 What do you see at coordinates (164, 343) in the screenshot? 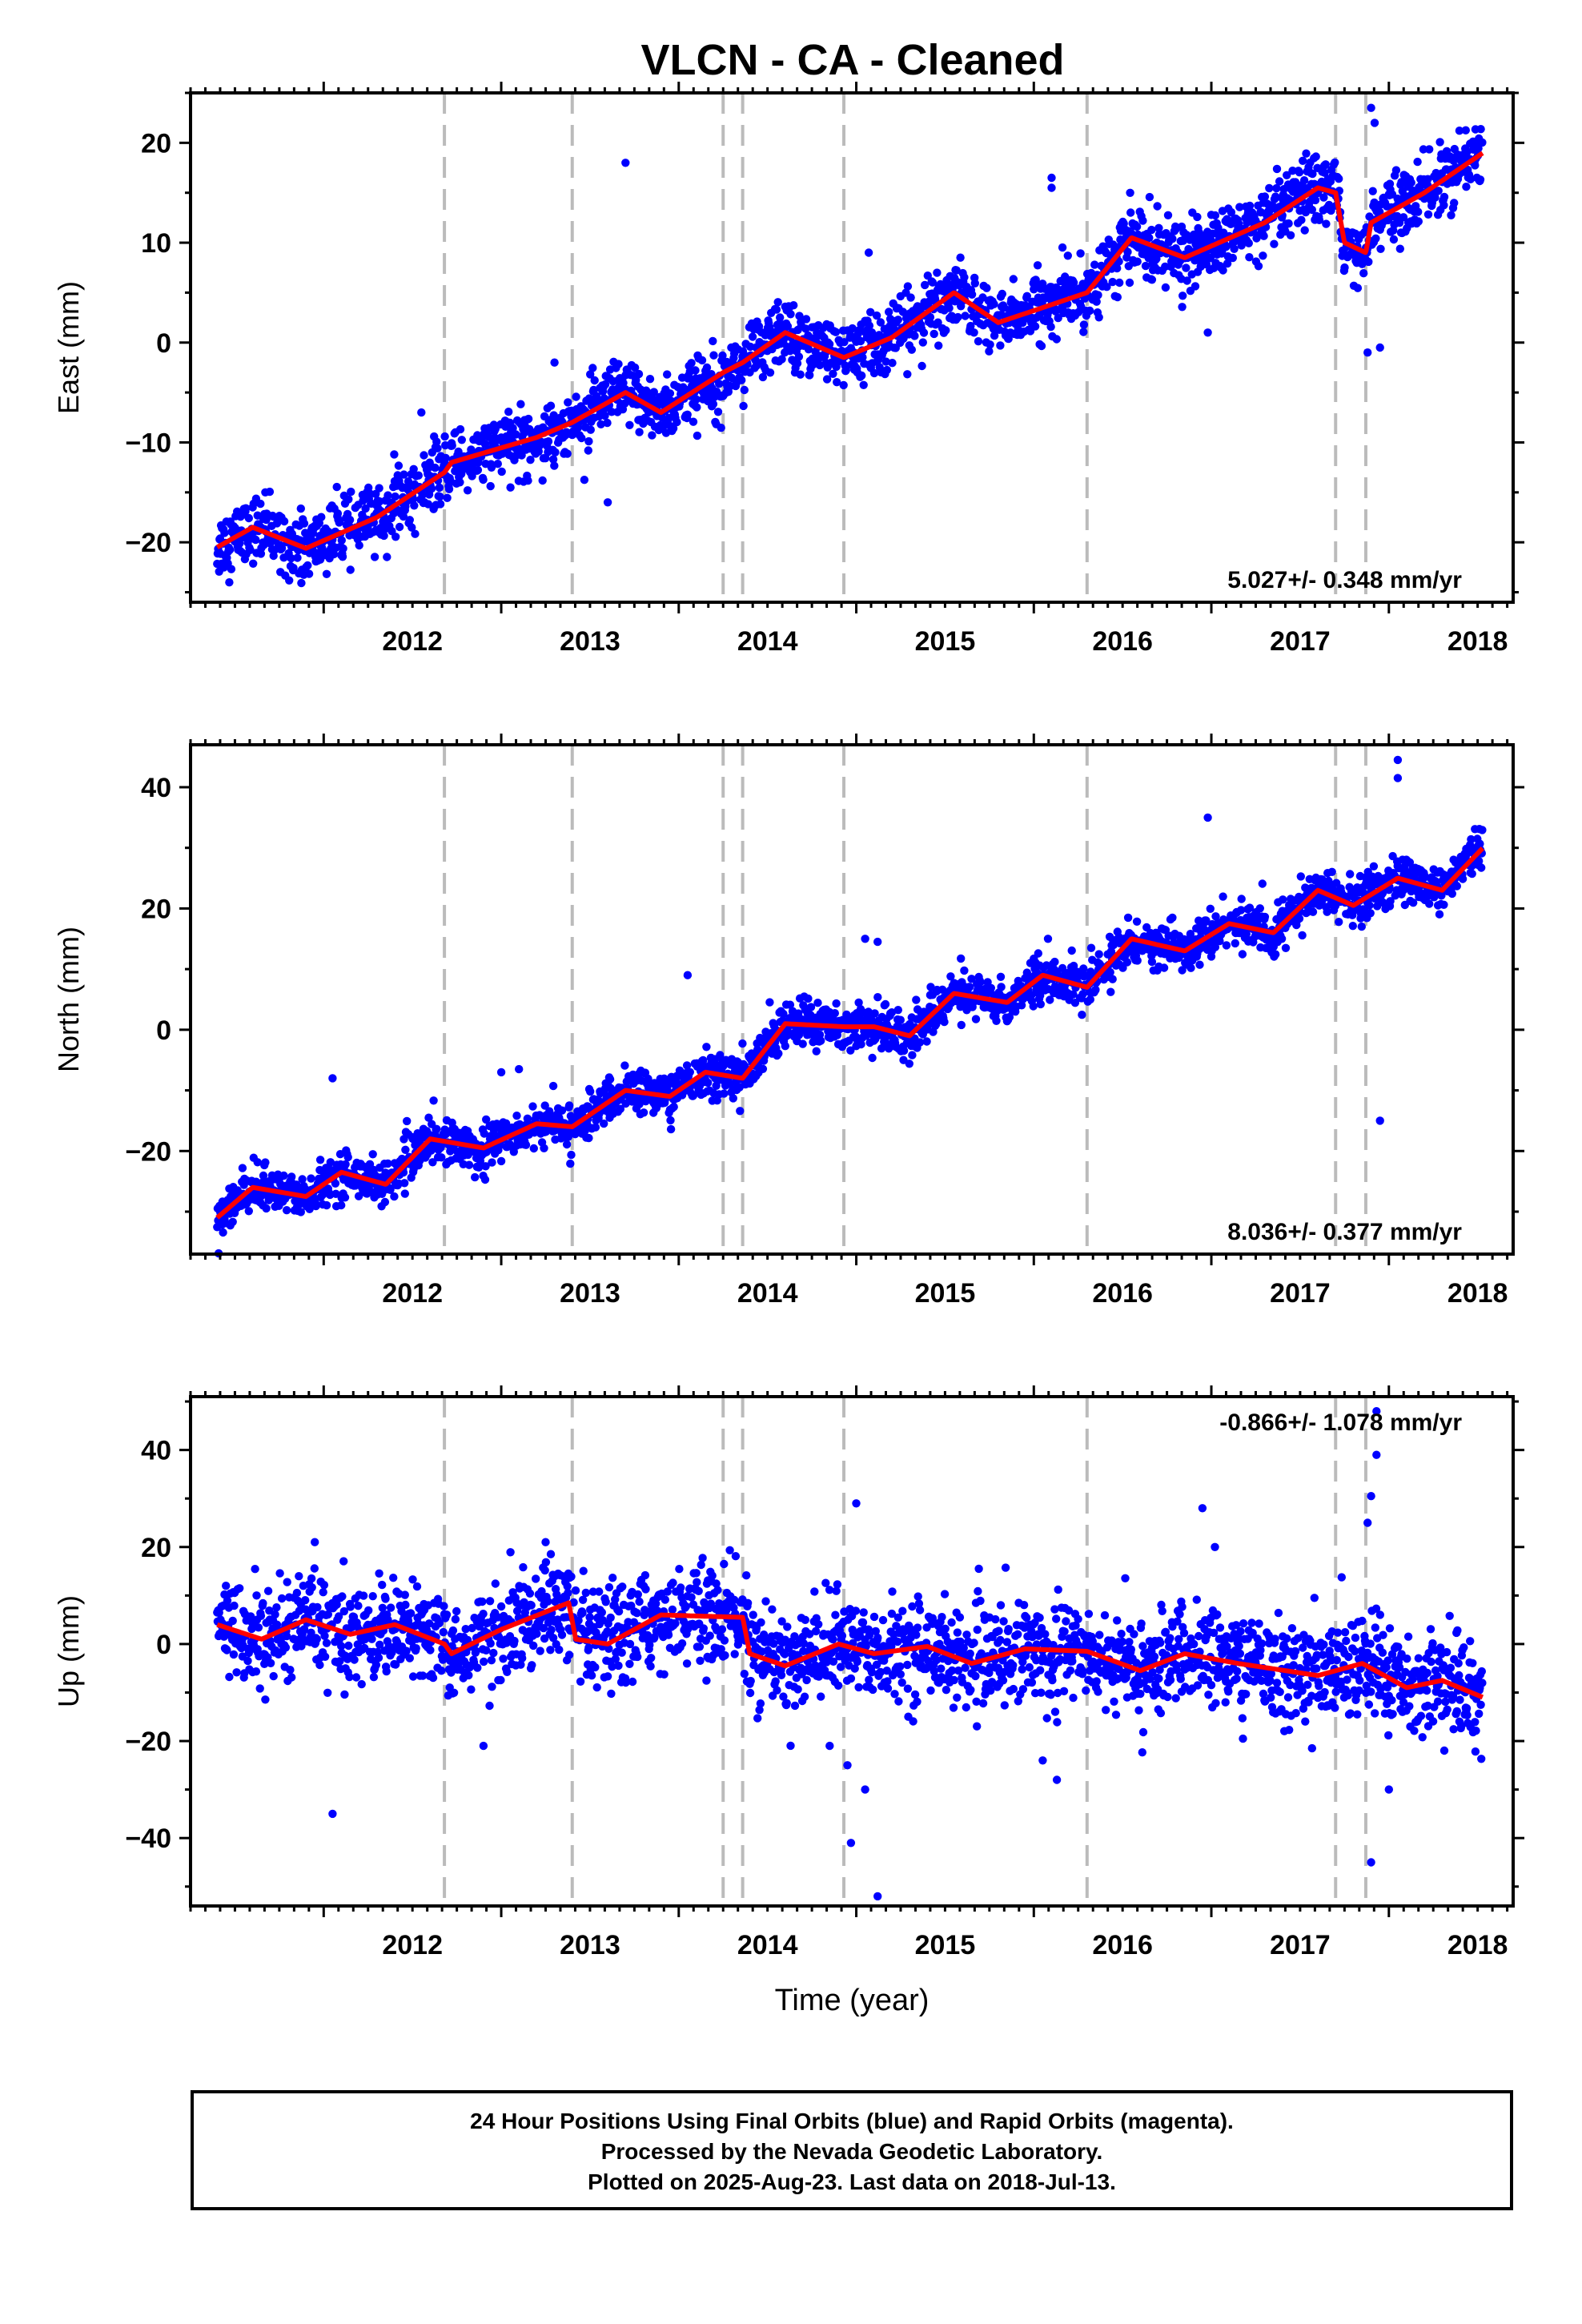
I see `y-tick-label: 0` at bounding box center [164, 343].